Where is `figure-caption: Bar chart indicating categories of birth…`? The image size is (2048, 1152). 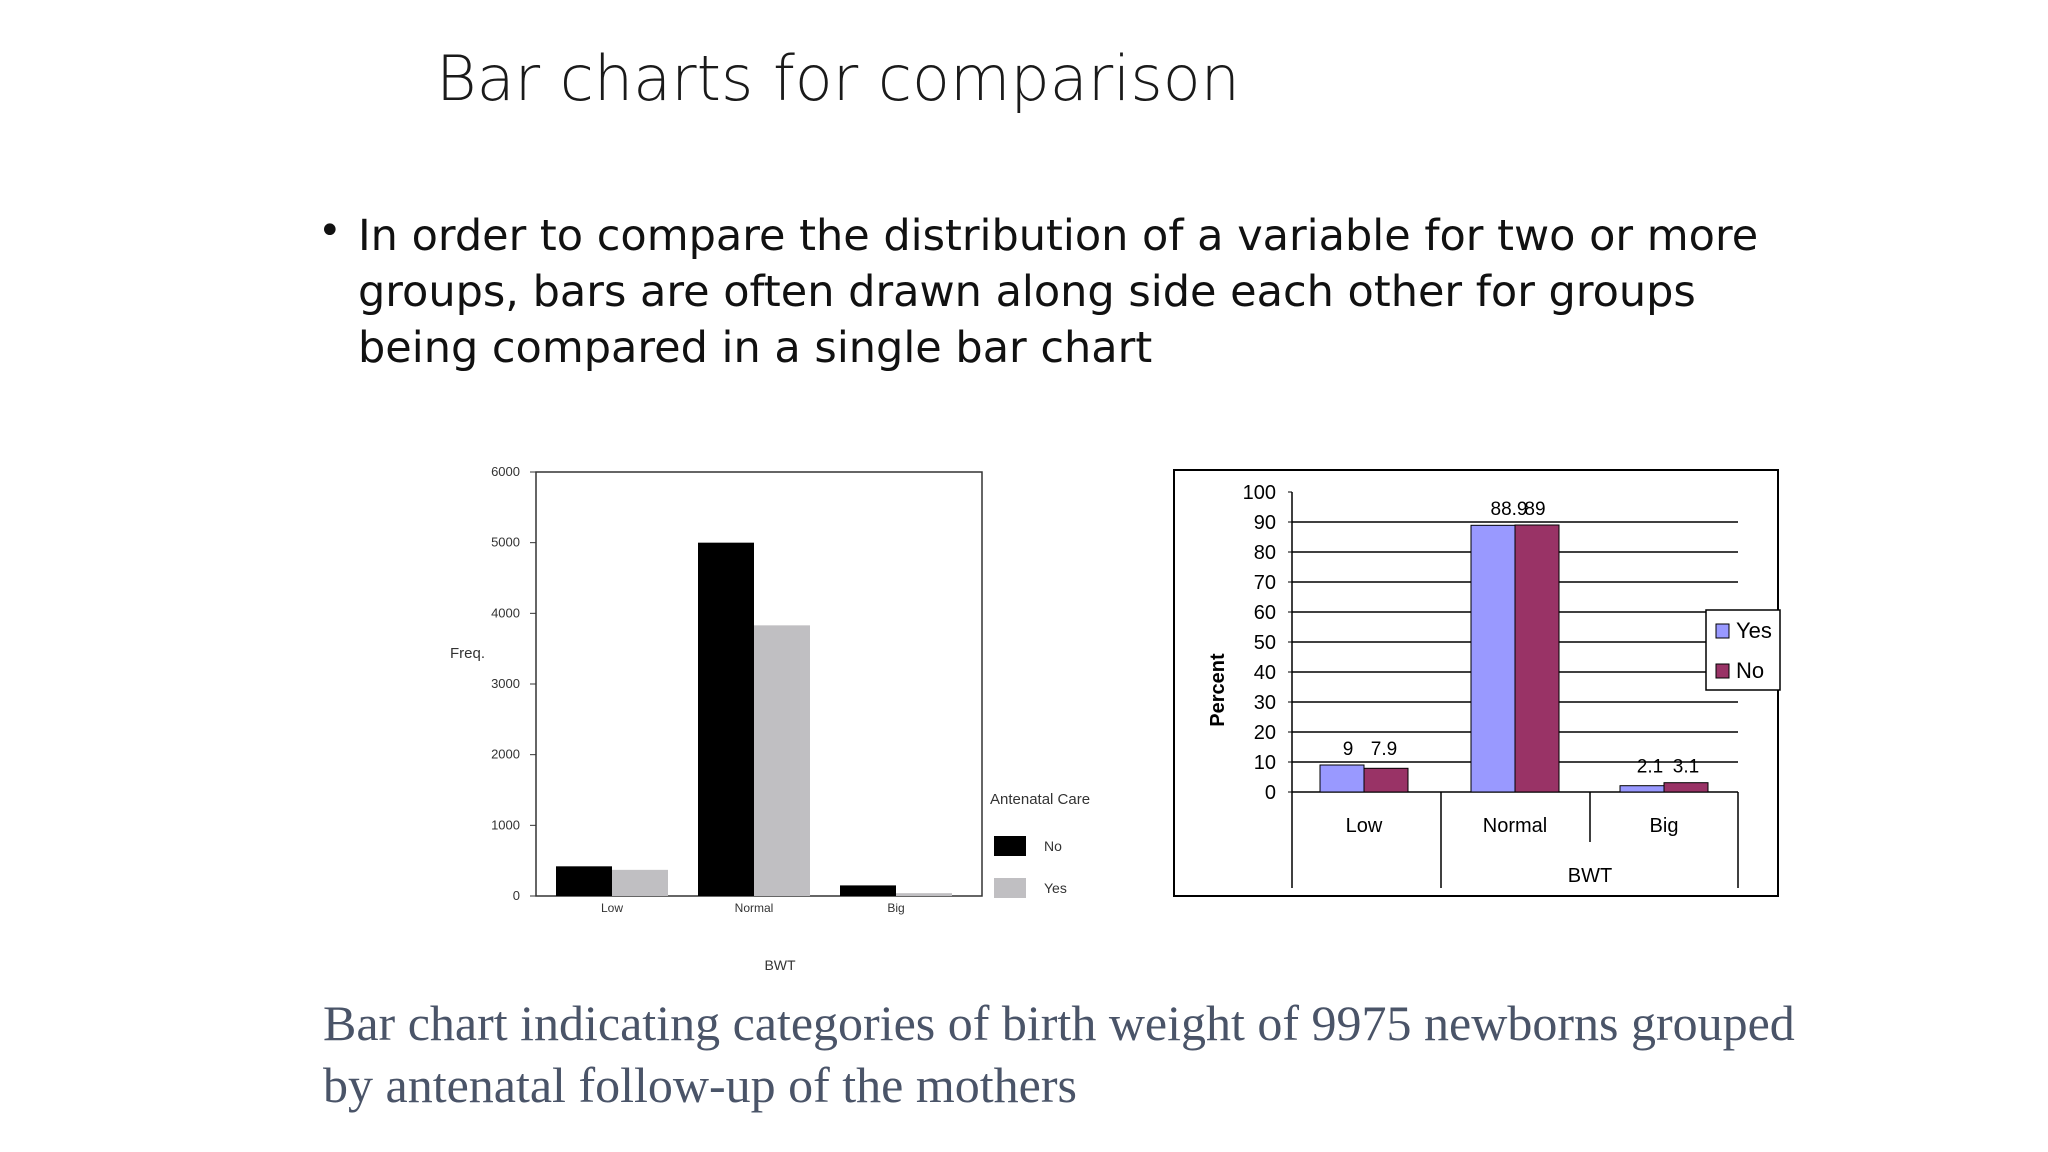 figure-caption: Bar chart indicating categories of birth… is located at coordinates (1059, 1054).